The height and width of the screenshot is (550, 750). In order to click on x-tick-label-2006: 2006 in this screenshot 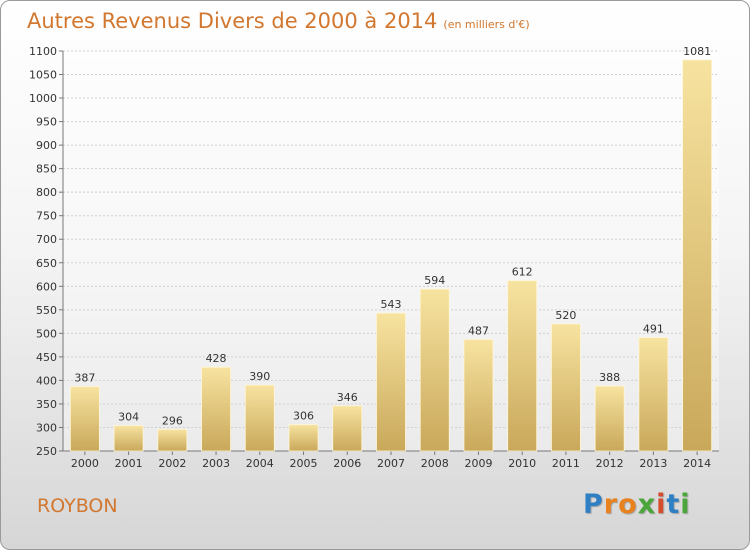, I will do `click(347, 463)`.